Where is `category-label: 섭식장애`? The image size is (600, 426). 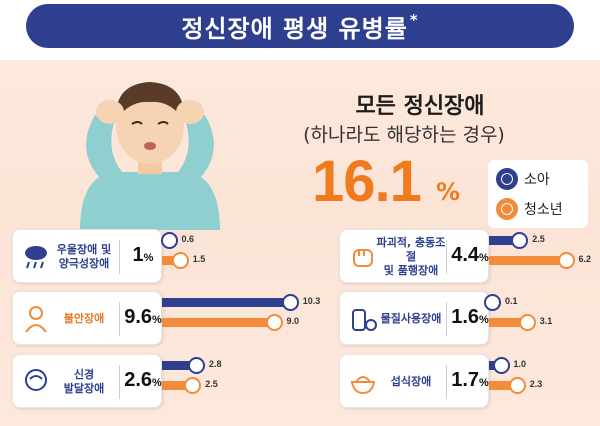
category-label: 섭식장애 is located at coordinates (411, 382).